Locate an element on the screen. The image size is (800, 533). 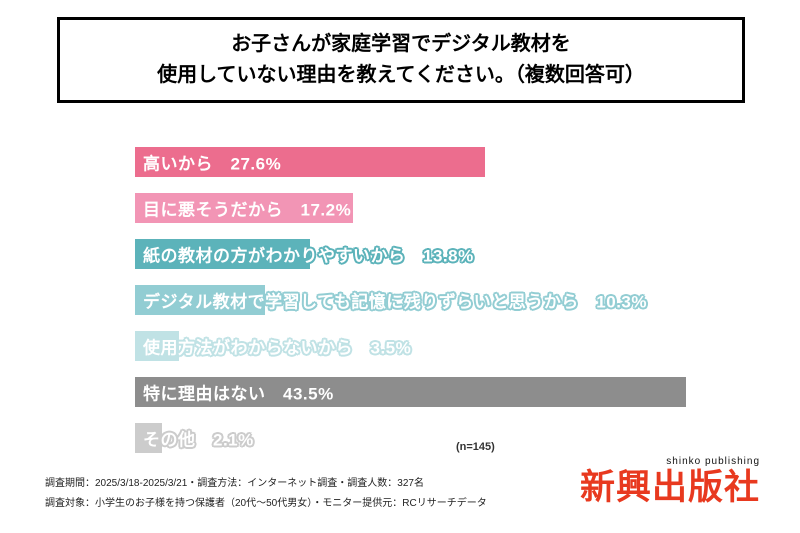
bar-label: 紙の教材の方がわかりやすいから 13.8% is located at coordinates (308, 256).